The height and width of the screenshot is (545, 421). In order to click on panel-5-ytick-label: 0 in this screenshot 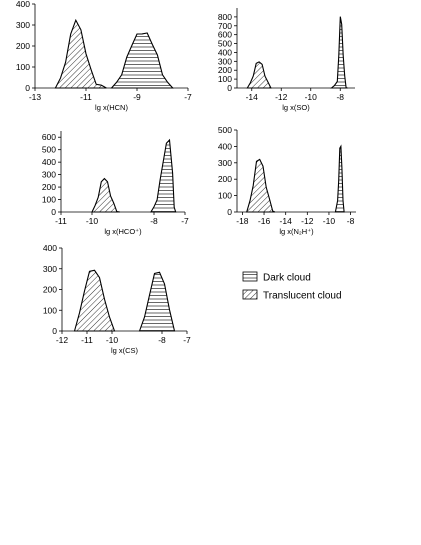, I will do `click(54, 331)`.